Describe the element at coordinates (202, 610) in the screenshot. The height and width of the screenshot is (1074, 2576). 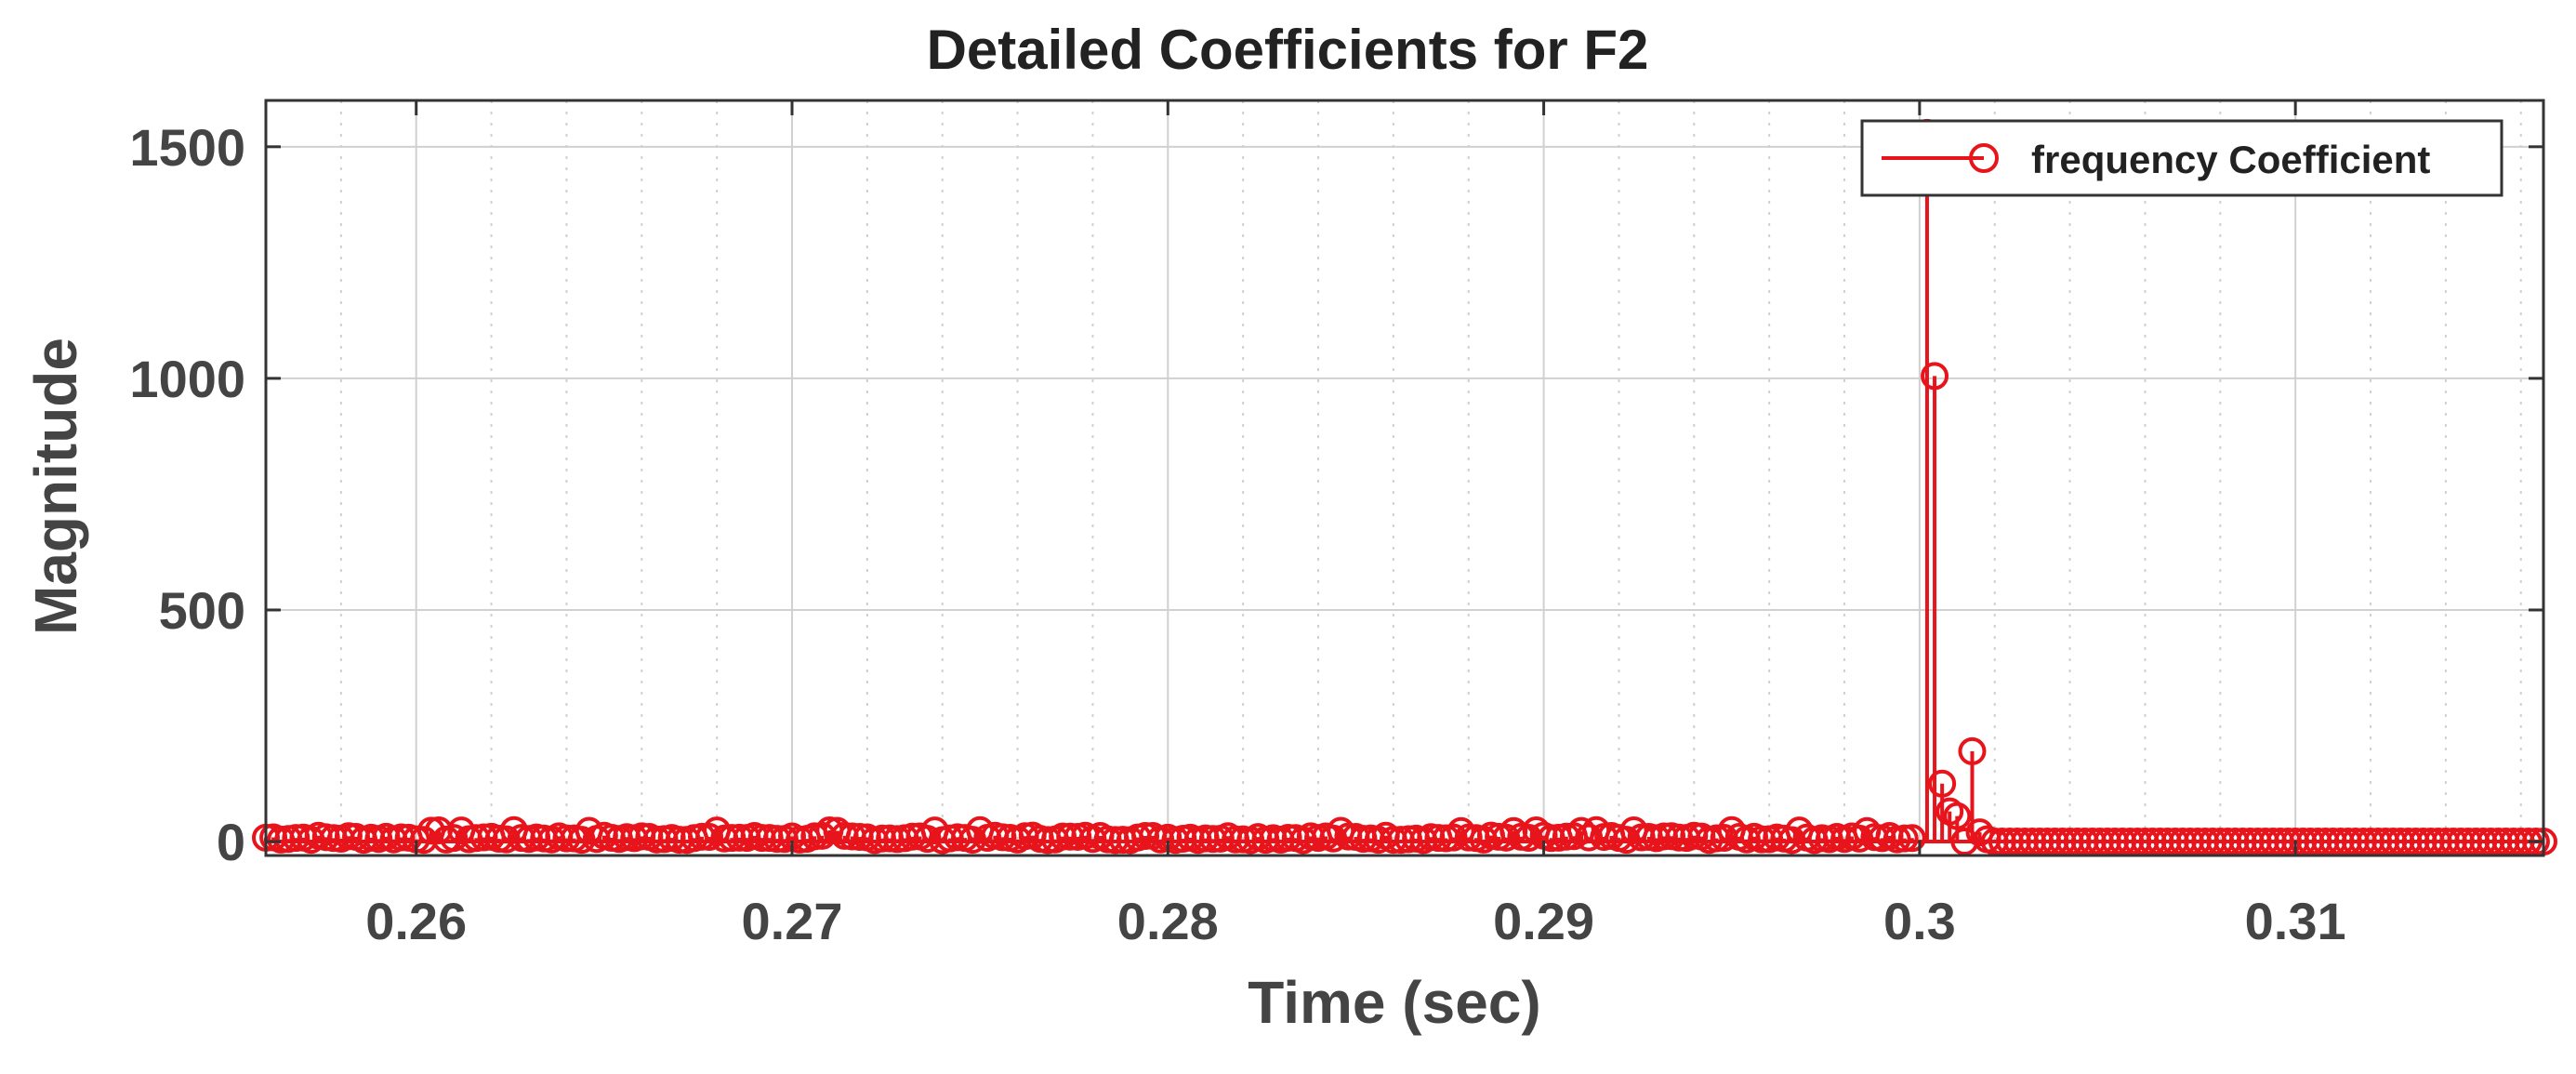
I see `y-tick-label: 500` at that location.